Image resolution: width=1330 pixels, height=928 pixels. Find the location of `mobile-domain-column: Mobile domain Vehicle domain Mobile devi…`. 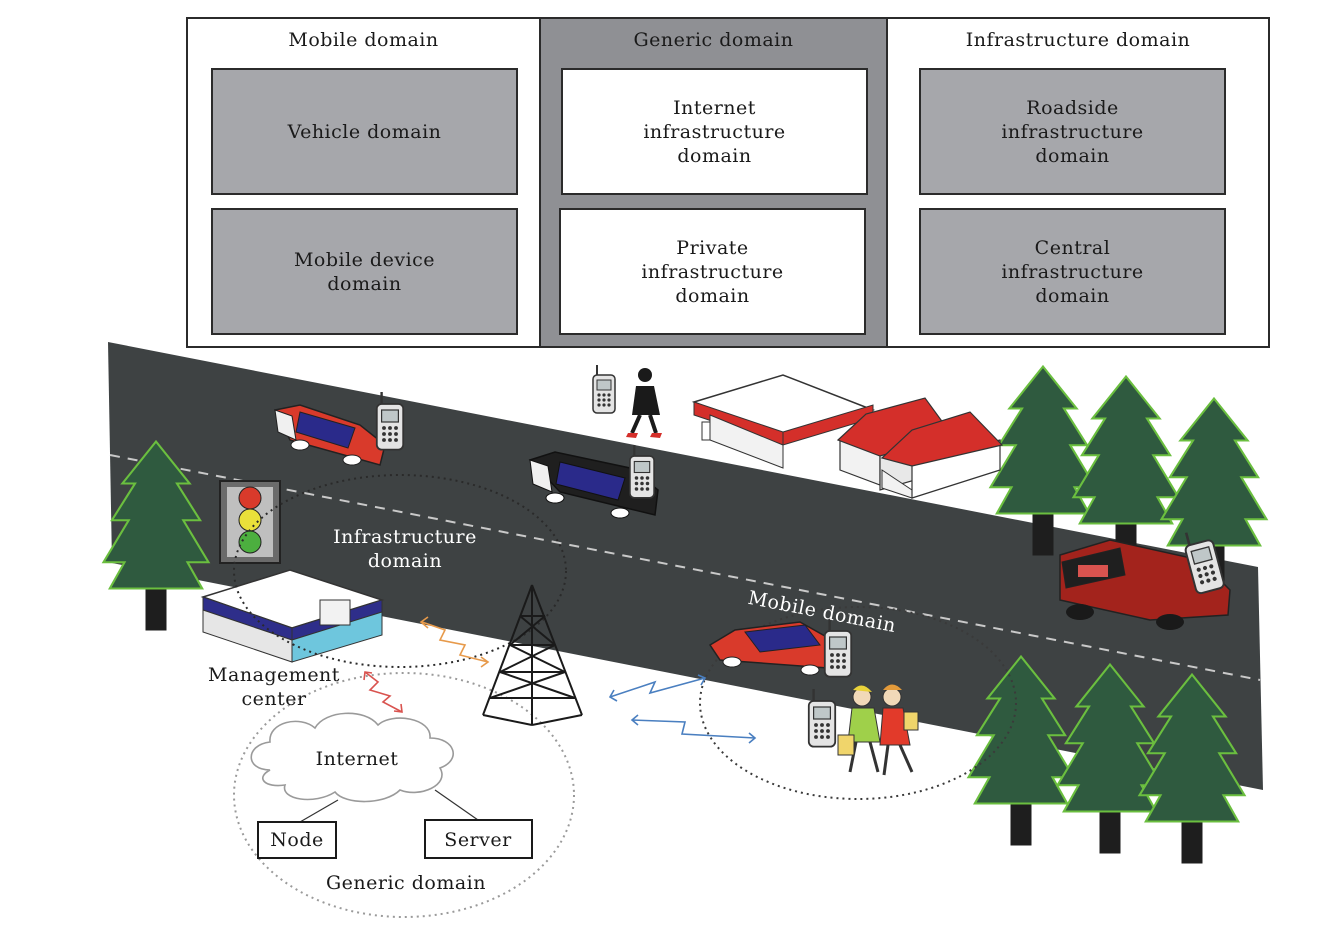

mobile-domain-column: Mobile domain Vehicle domain Mobile devi… is located at coordinates (364, 182).